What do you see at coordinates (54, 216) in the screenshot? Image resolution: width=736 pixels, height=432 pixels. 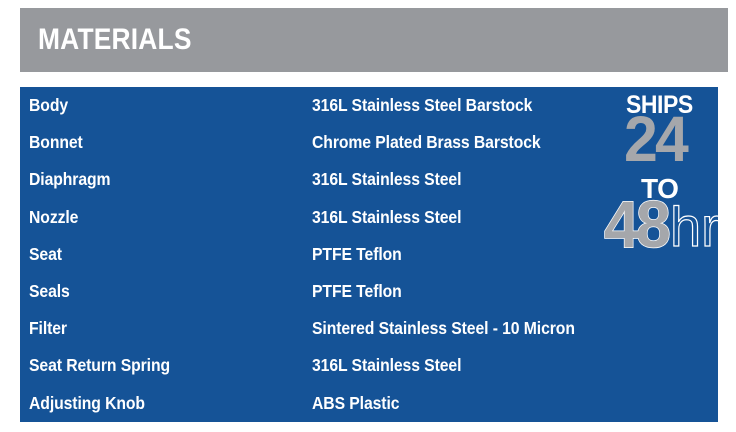 I see `material-name: Nozzle` at bounding box center [54, 216].